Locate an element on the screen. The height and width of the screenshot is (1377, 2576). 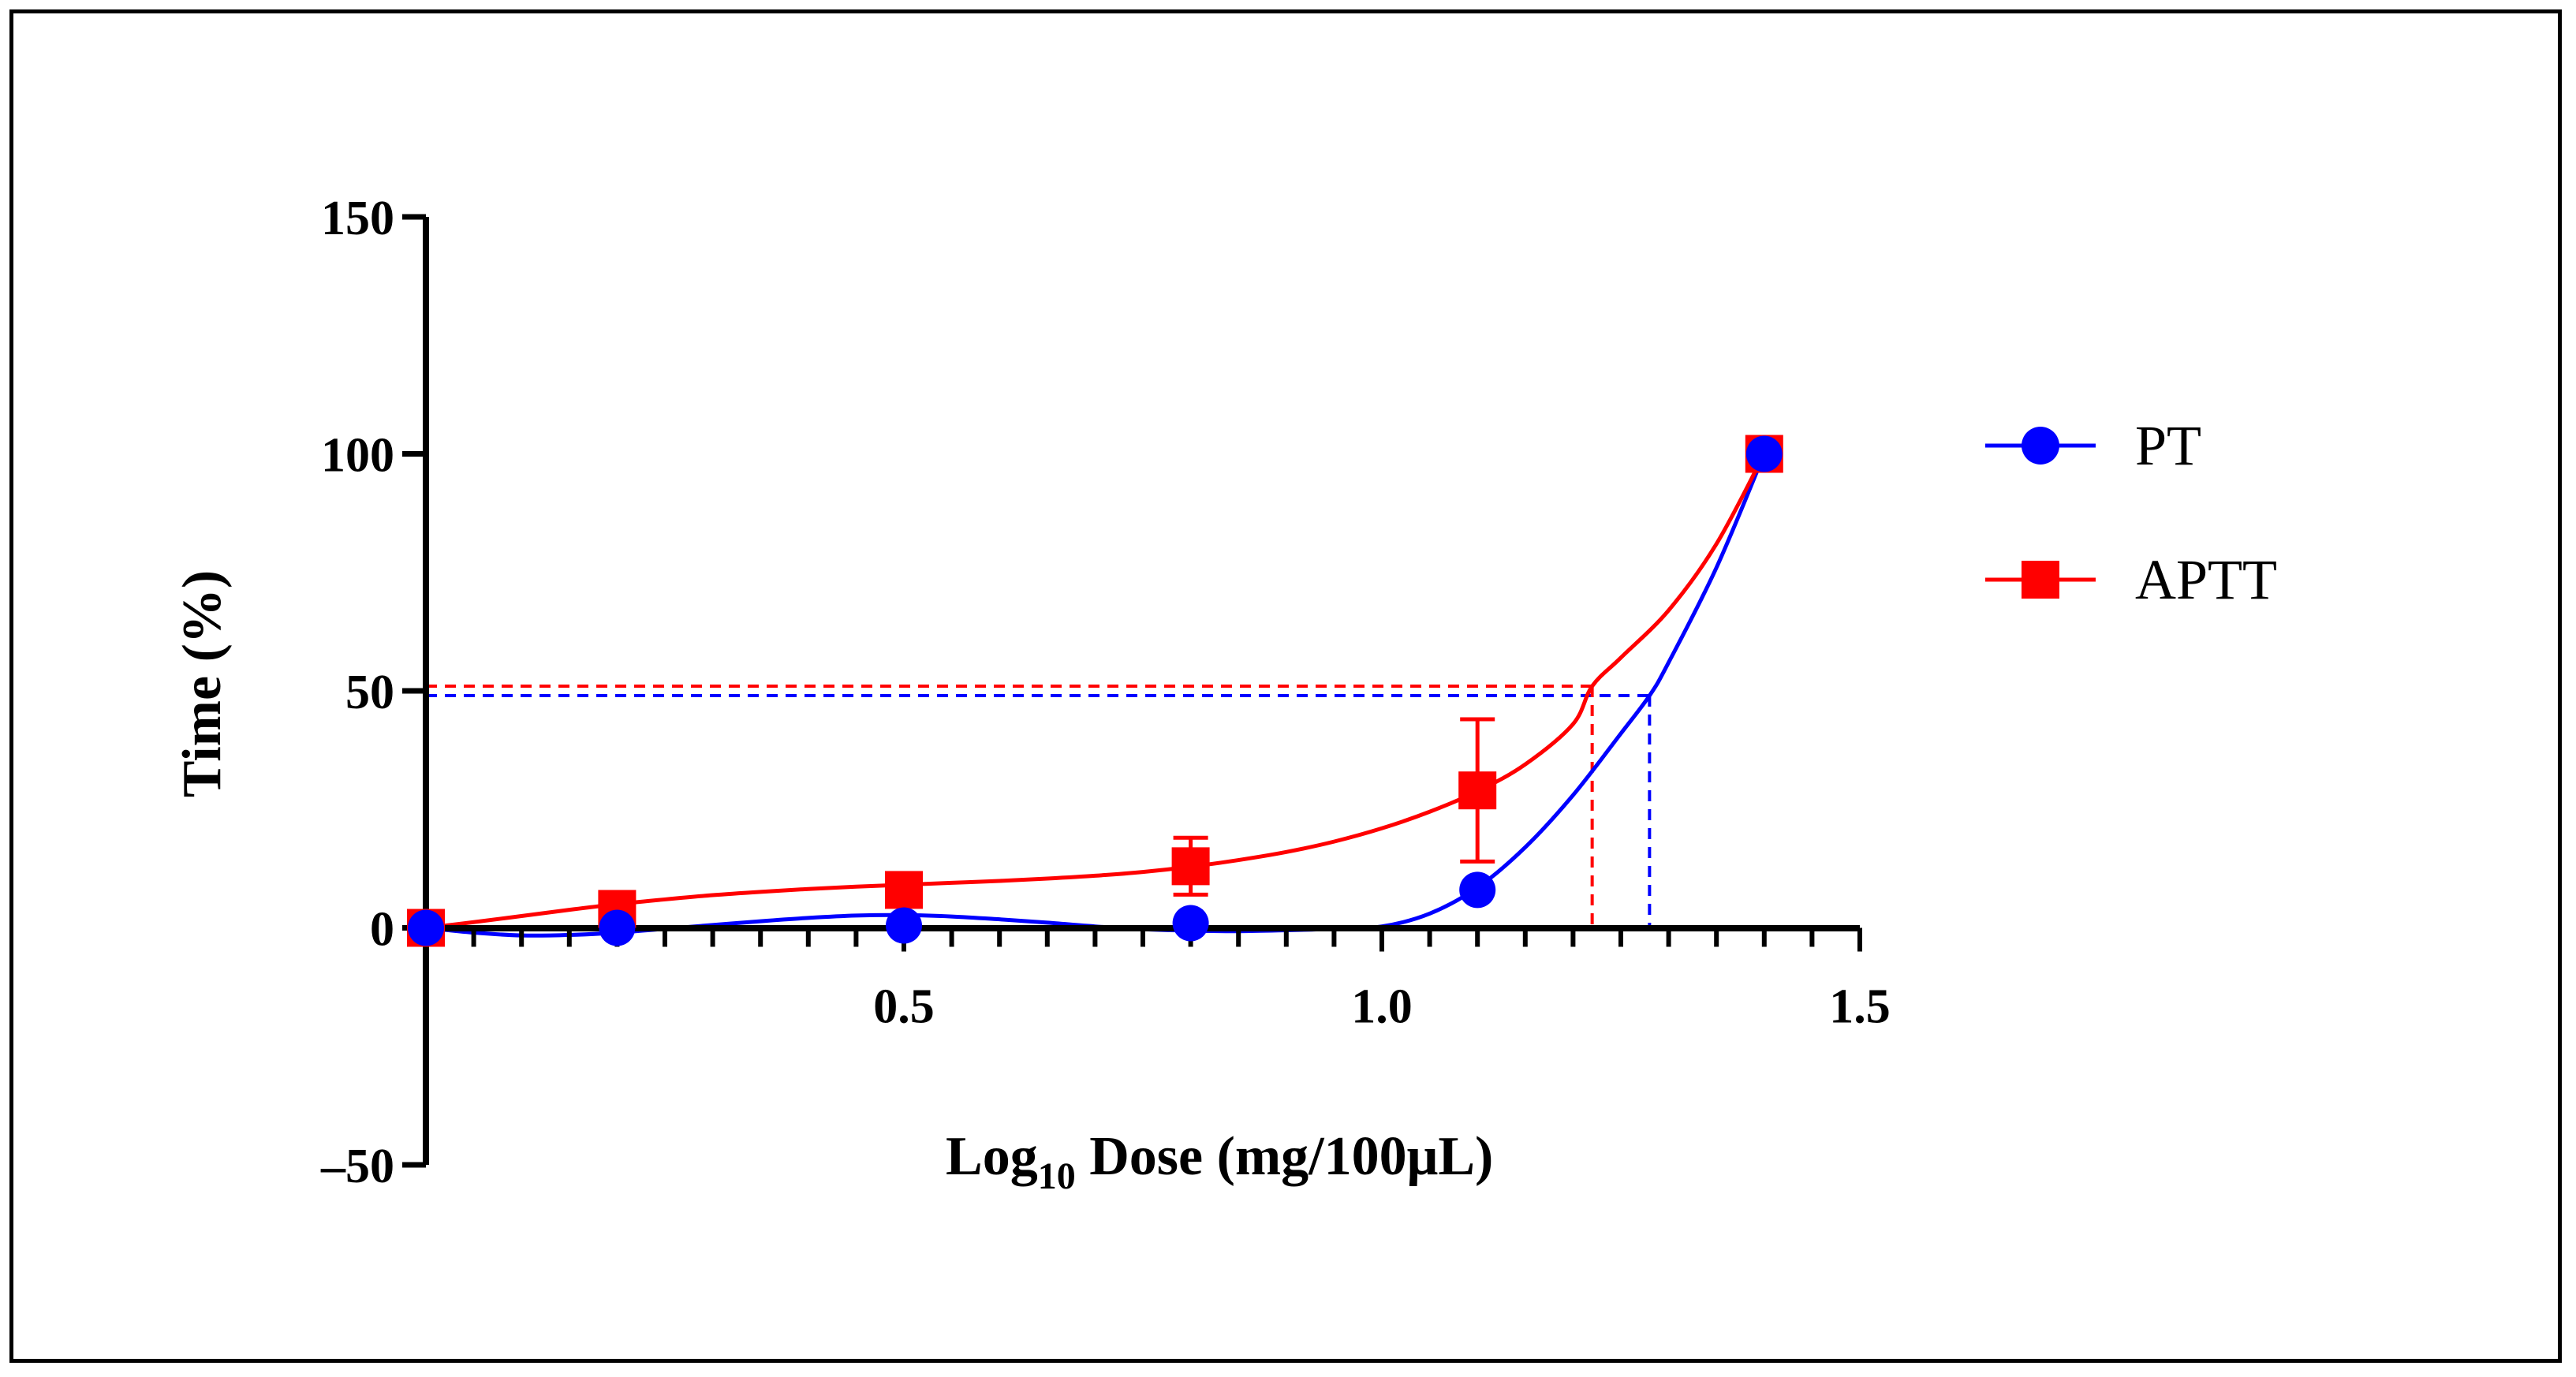
x-axis-title-subscript: 10 is located at coordinates (1057, 1176).